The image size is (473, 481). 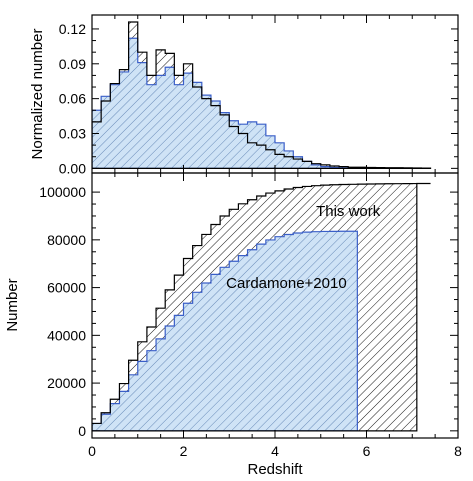 What do you see at coordinates (72, 99) in the screenshot?
I see `top-y-tick-label: 0.06` at bounding box center [72, 99].